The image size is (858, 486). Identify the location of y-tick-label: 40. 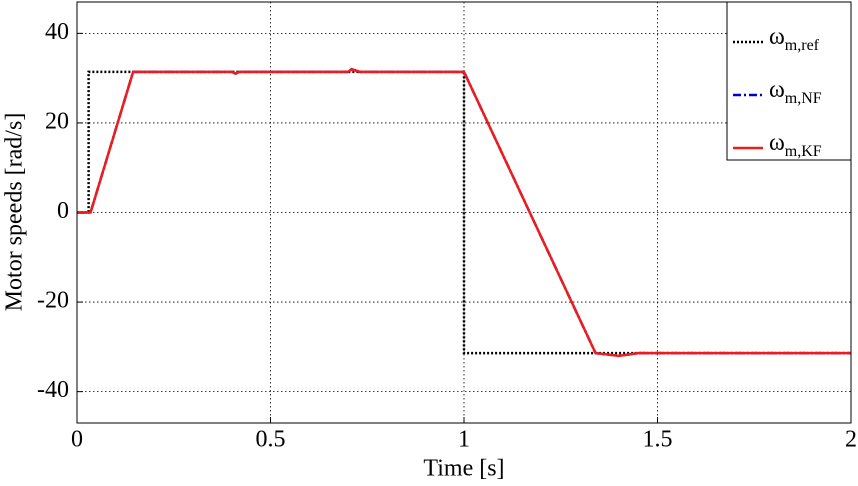
(57, 32).